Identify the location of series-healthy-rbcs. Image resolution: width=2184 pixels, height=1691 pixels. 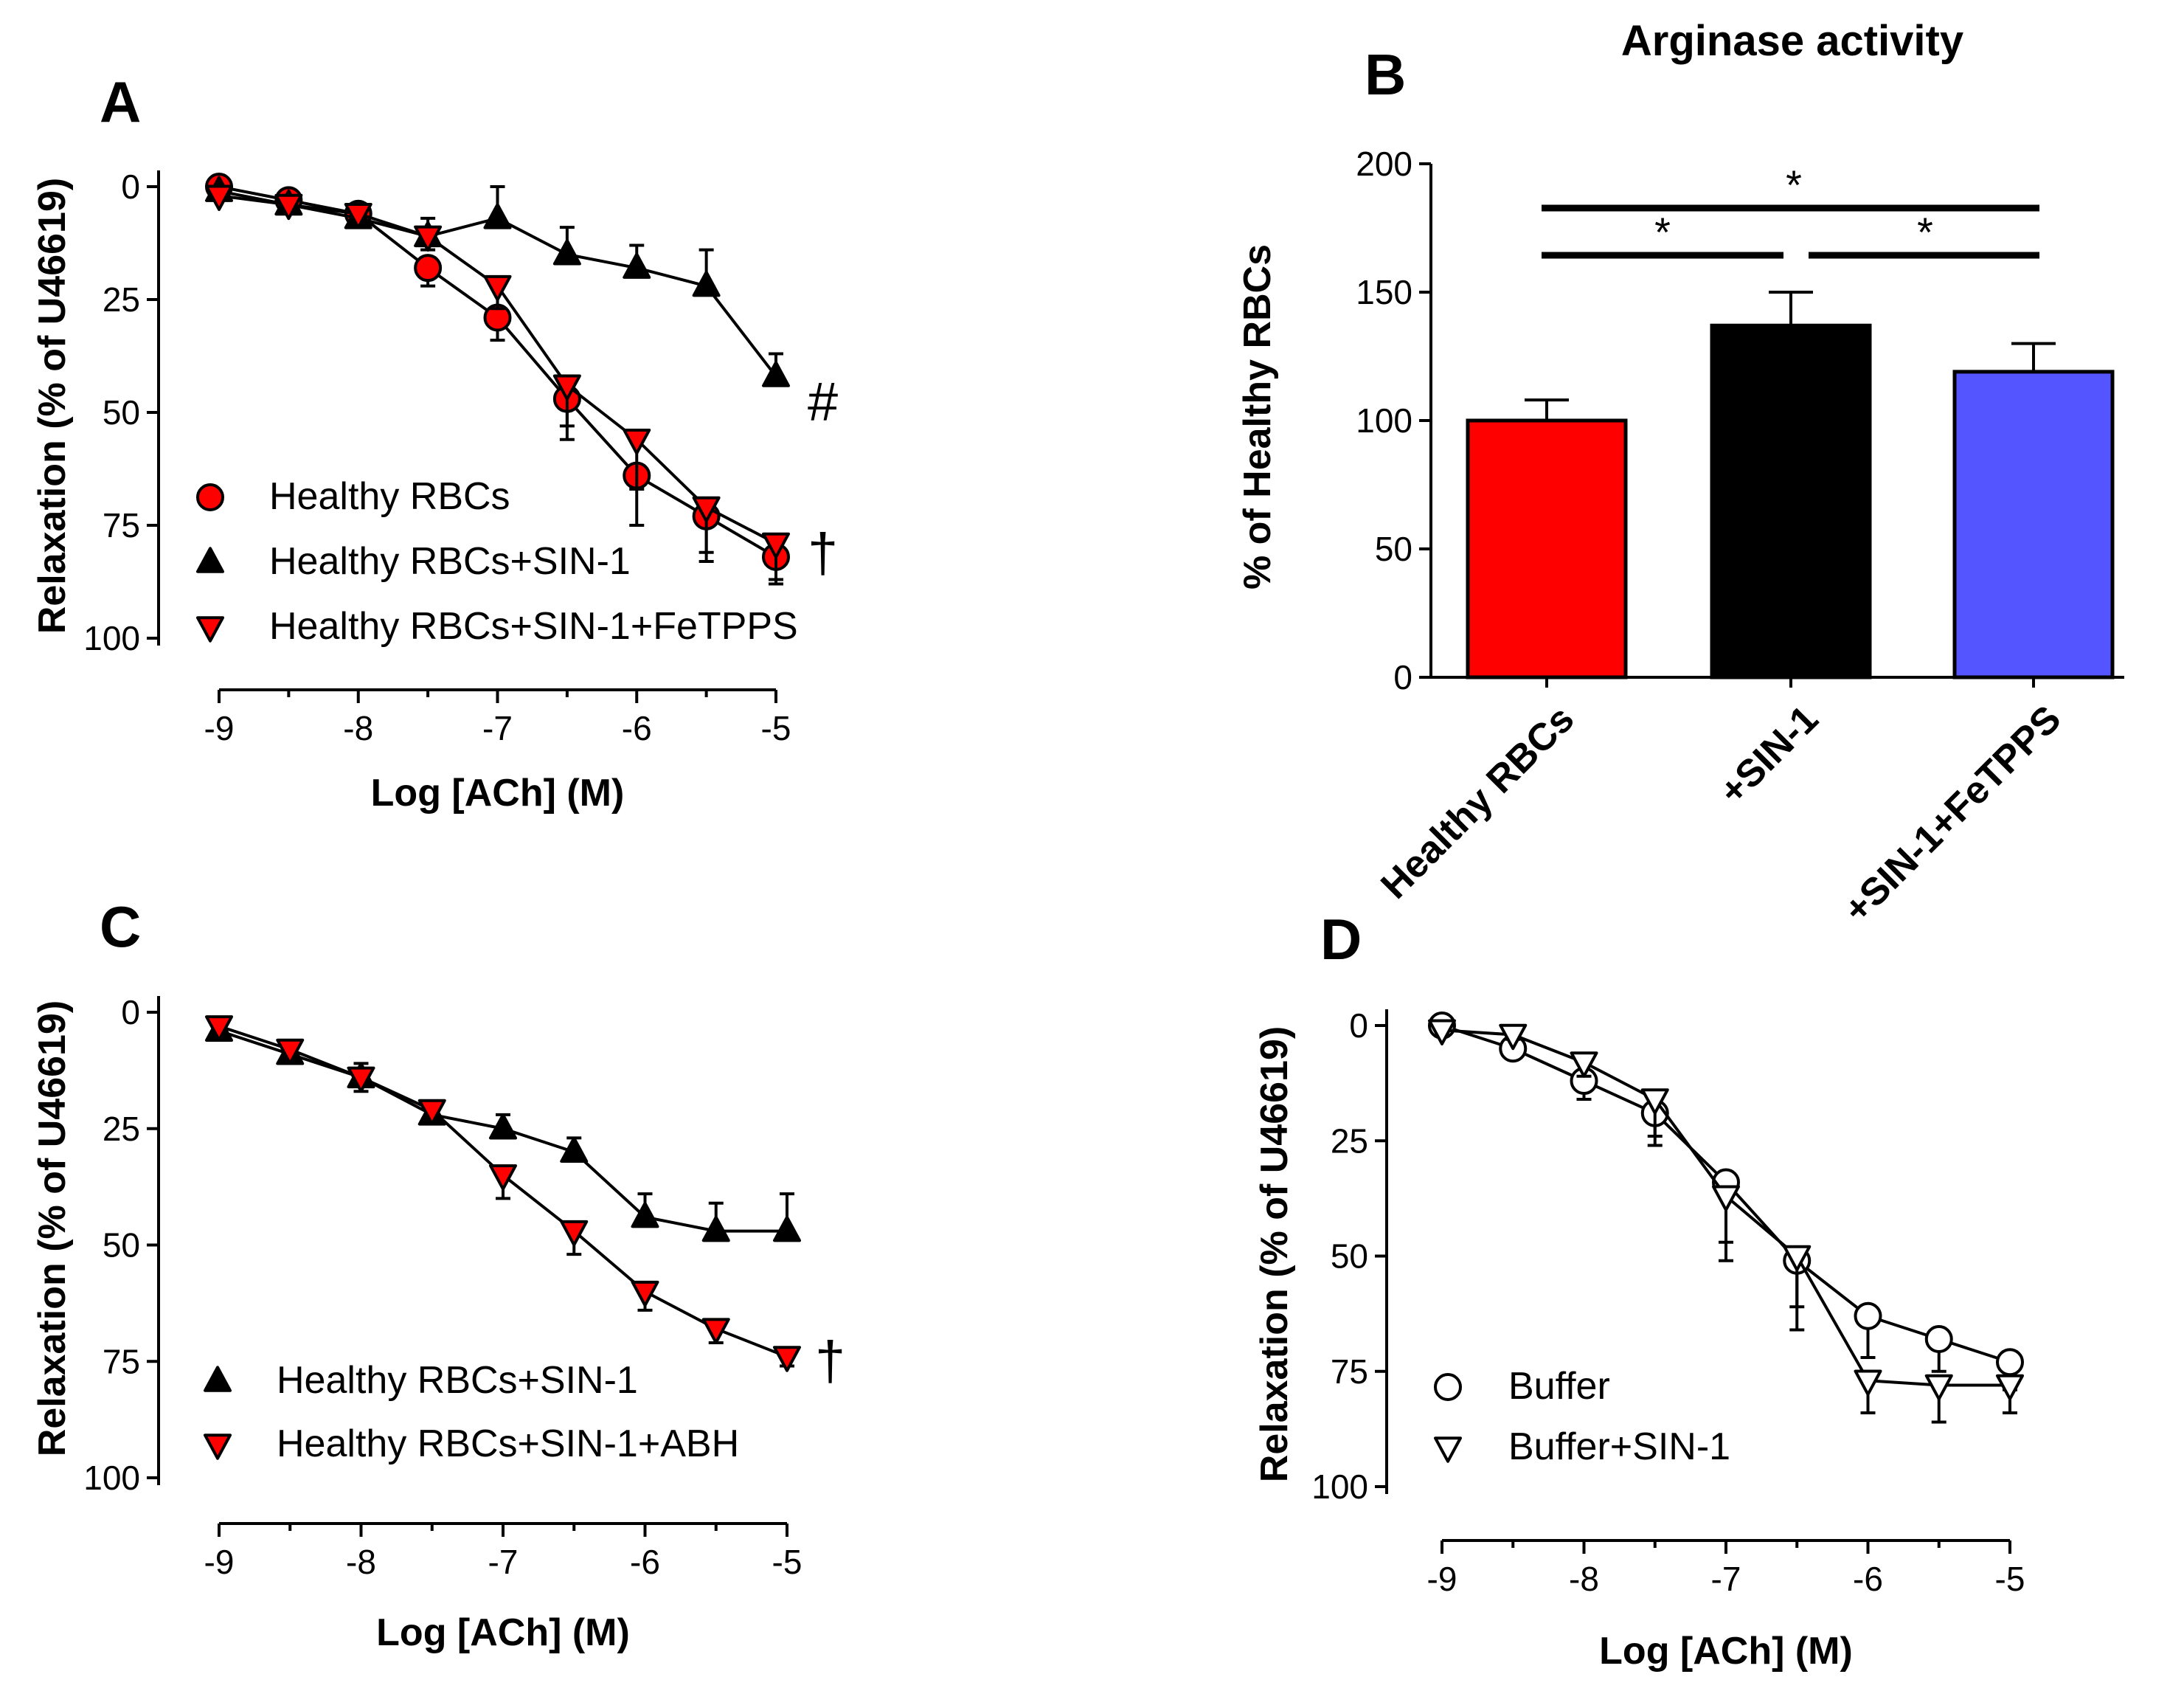
(497, 377).